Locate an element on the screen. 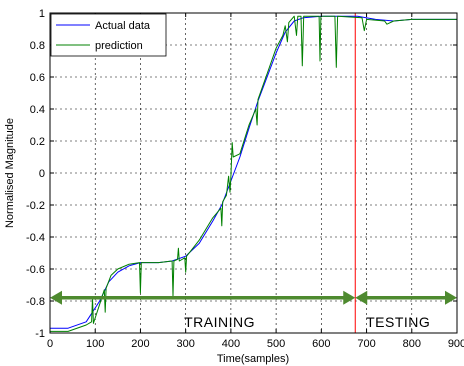  legend-label-prediction: prediction is located at coordinates (119, 46).